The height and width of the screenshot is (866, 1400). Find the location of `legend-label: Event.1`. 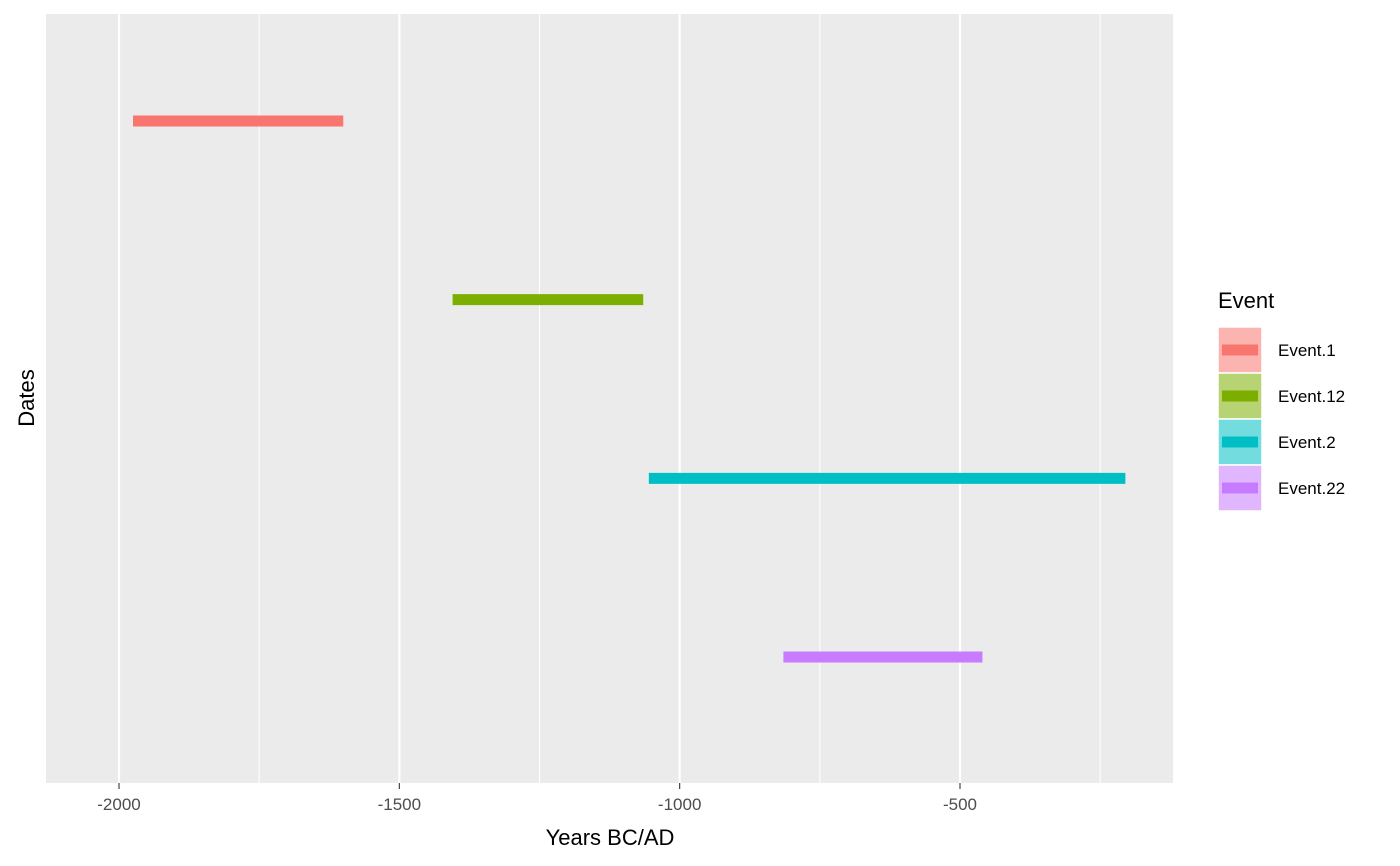

legend-label: Event.1 is located at coordinates (1307, 350).